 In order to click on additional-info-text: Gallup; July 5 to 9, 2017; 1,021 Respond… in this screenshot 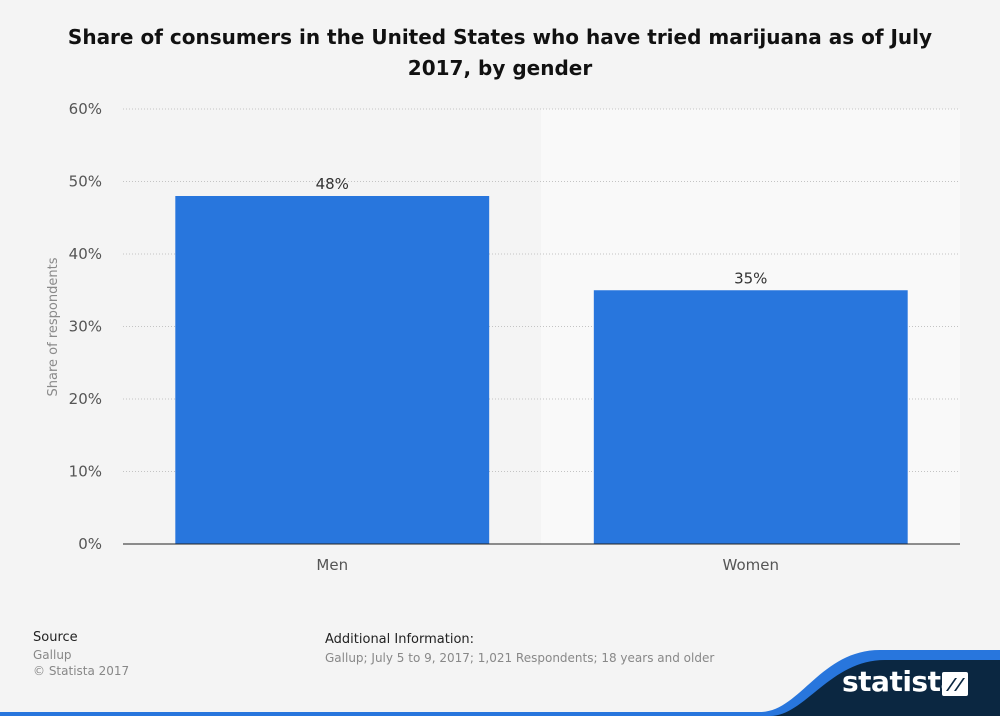, I will do `click(520, 658)`.